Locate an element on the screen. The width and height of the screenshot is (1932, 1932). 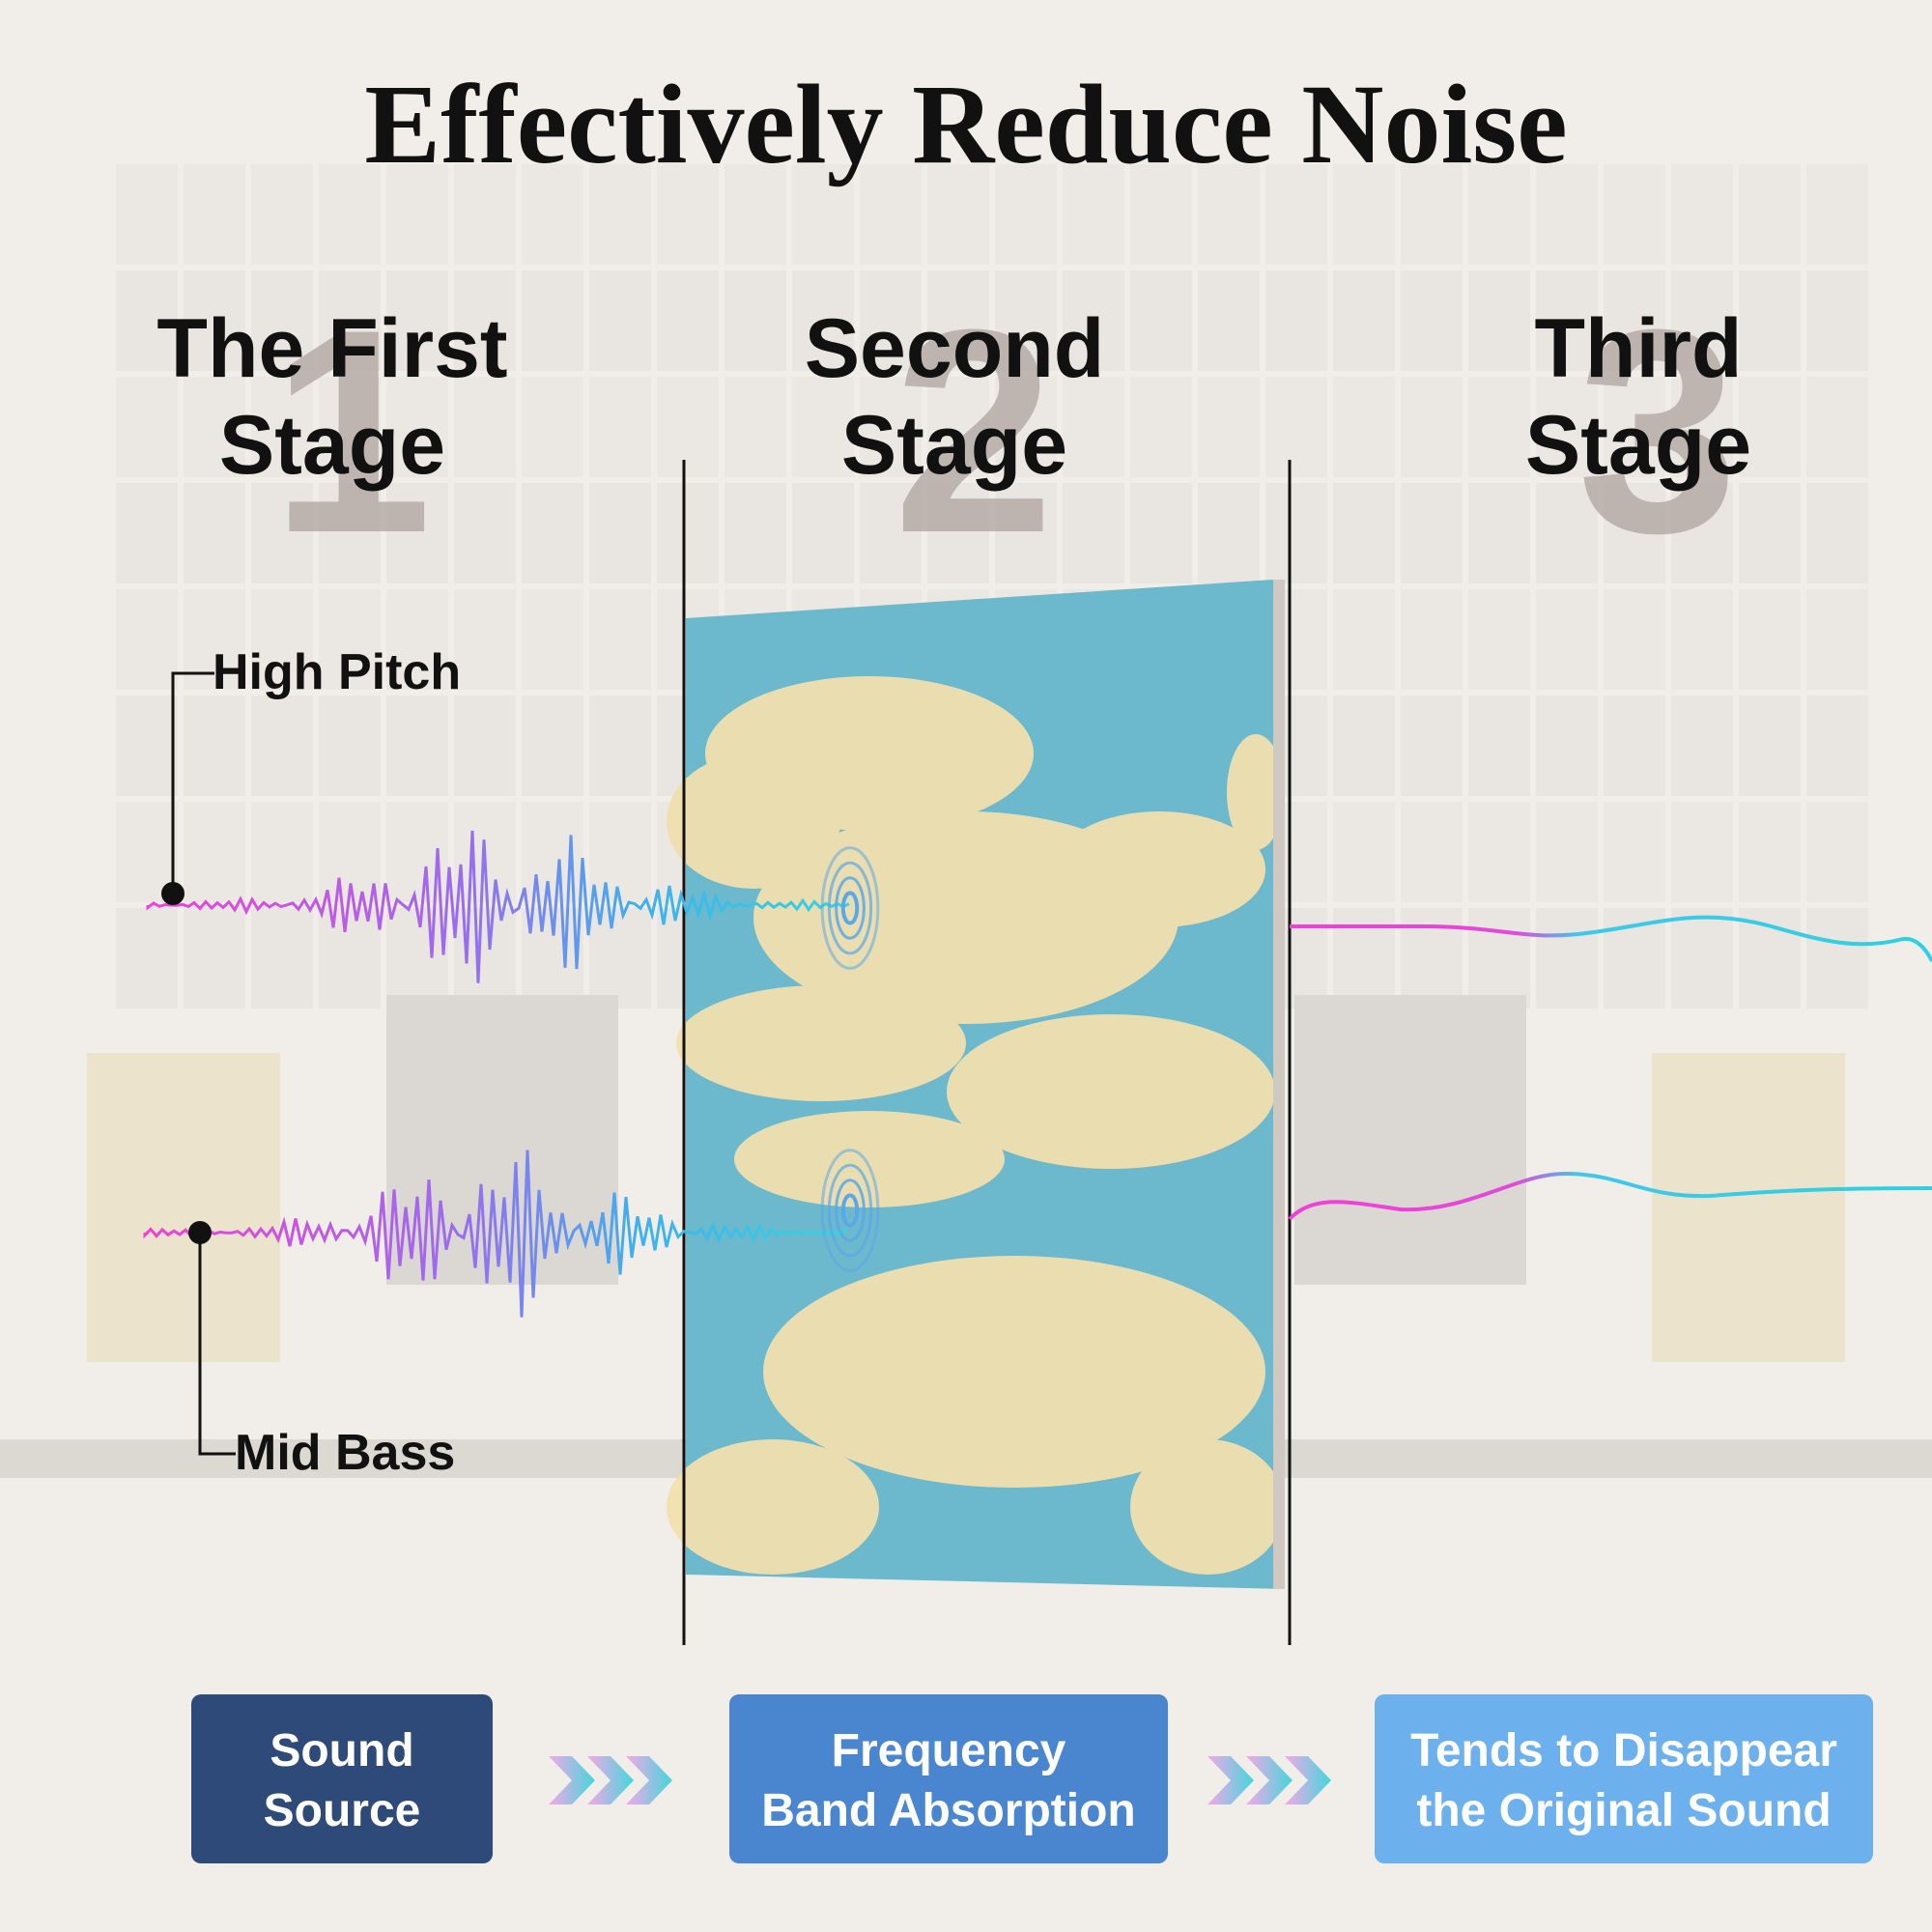
stage-heading: Third is located at coordinates (1639, 348).